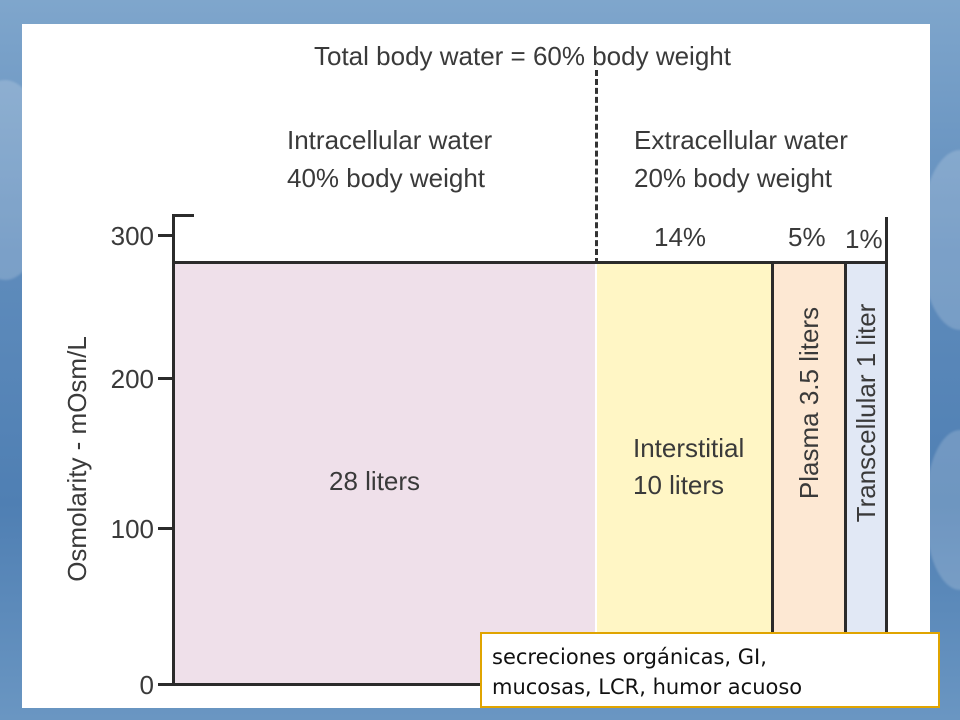 The image size is (960, 720). I want to click on transcellular-compartment: Transcellular 1 liter, so click(866, 474).